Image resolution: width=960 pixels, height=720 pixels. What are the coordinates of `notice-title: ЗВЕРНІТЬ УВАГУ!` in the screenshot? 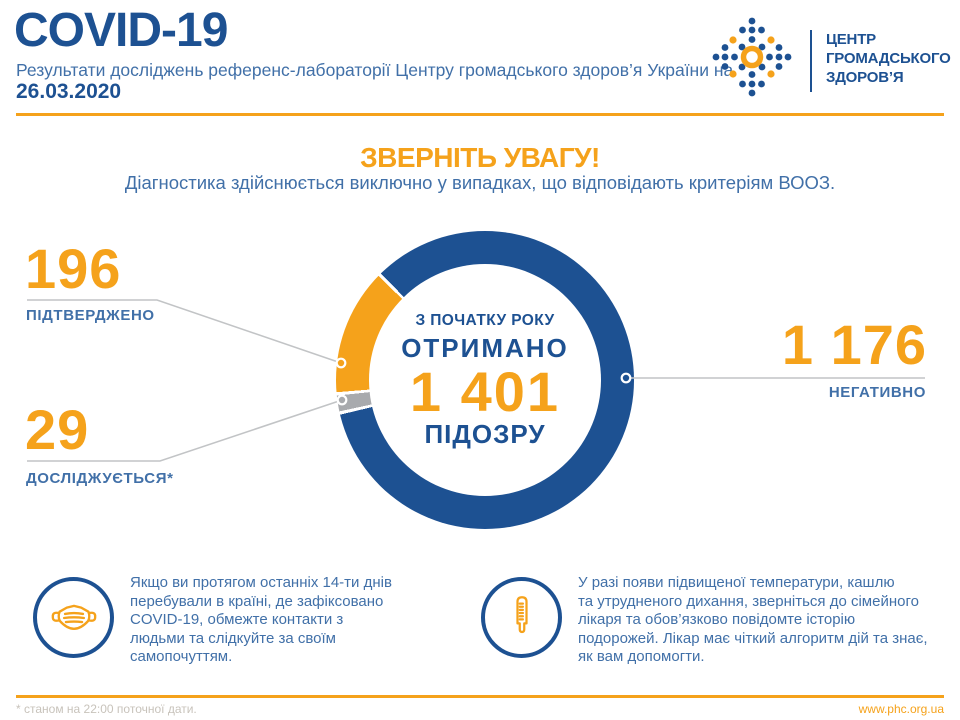 It's located at (480, 157).